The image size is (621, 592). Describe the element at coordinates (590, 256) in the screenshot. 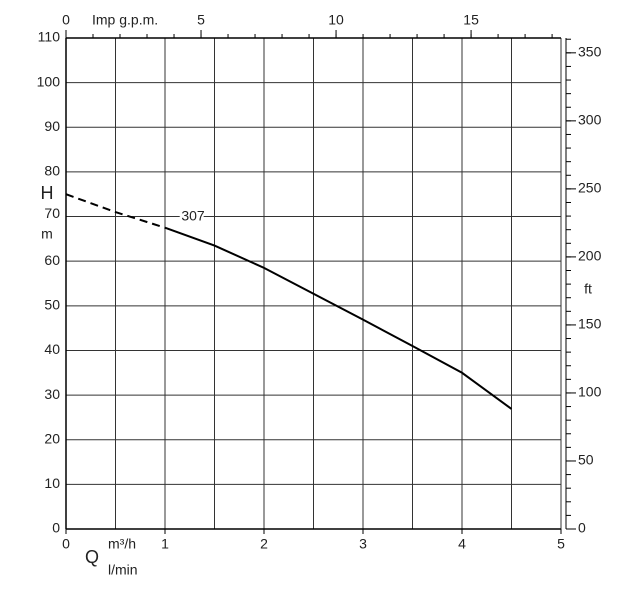

I see `y2-tick-label: 200` at that location.